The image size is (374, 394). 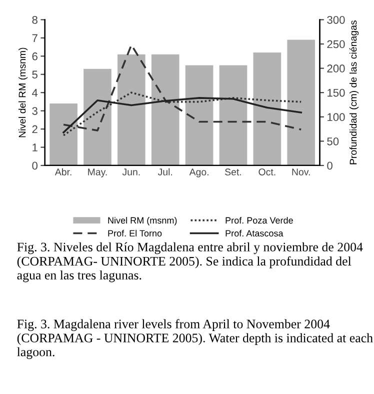 I want to click on y2-tick-label: 250, so click(x=336, y=44).